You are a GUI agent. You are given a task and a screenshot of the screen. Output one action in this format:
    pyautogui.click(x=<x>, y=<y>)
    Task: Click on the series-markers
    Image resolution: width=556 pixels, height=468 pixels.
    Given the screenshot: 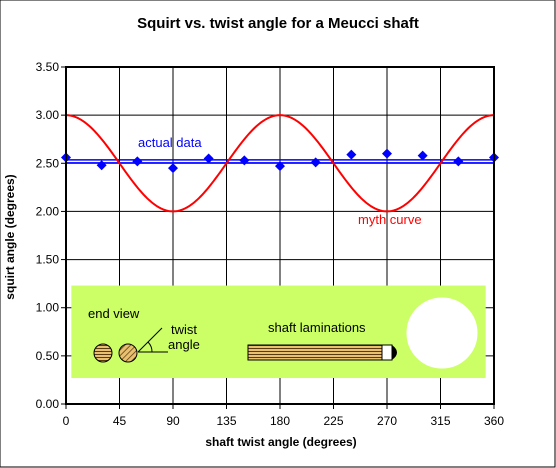 What is the action you would take?
    pyautogui.click(x=280, y=161)
    